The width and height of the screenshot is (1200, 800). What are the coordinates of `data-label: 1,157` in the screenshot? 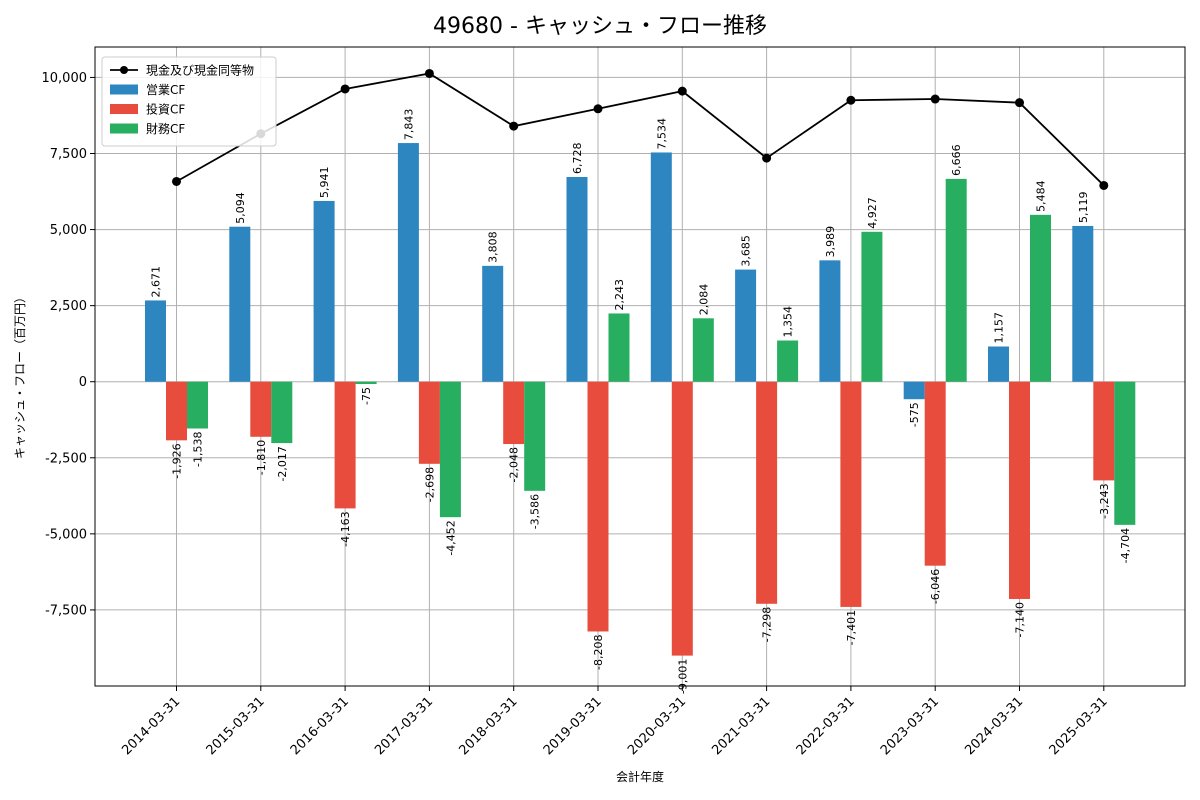 It's located at (999, 328).